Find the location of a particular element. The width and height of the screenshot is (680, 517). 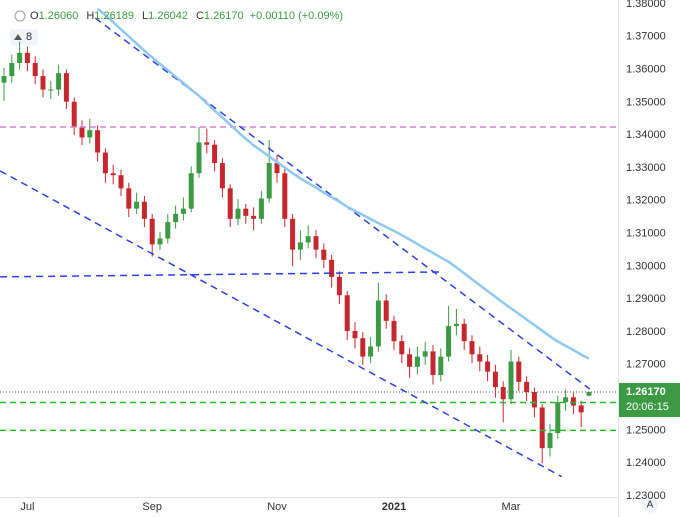

y-tick-label: 1.28000 is located at coordinates (646, 332).